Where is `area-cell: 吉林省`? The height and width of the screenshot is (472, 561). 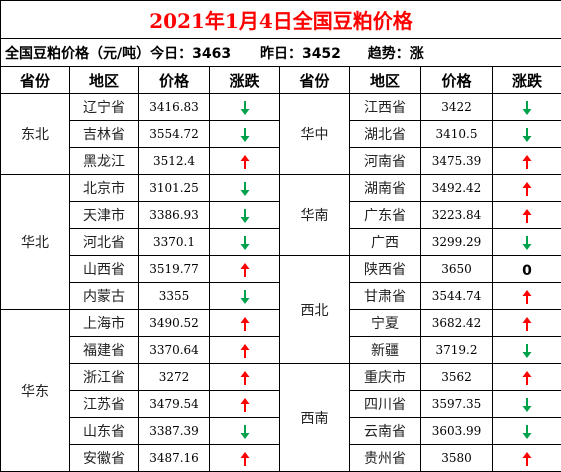 area-cell: 吉林省 is located at coordinates (104, 134).